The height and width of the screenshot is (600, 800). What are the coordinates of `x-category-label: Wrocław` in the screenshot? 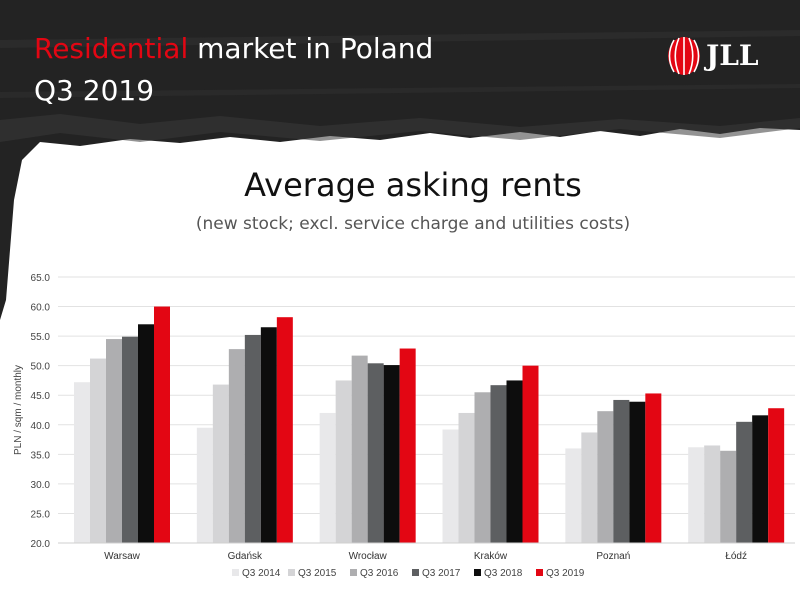 It's located at (368, 556).